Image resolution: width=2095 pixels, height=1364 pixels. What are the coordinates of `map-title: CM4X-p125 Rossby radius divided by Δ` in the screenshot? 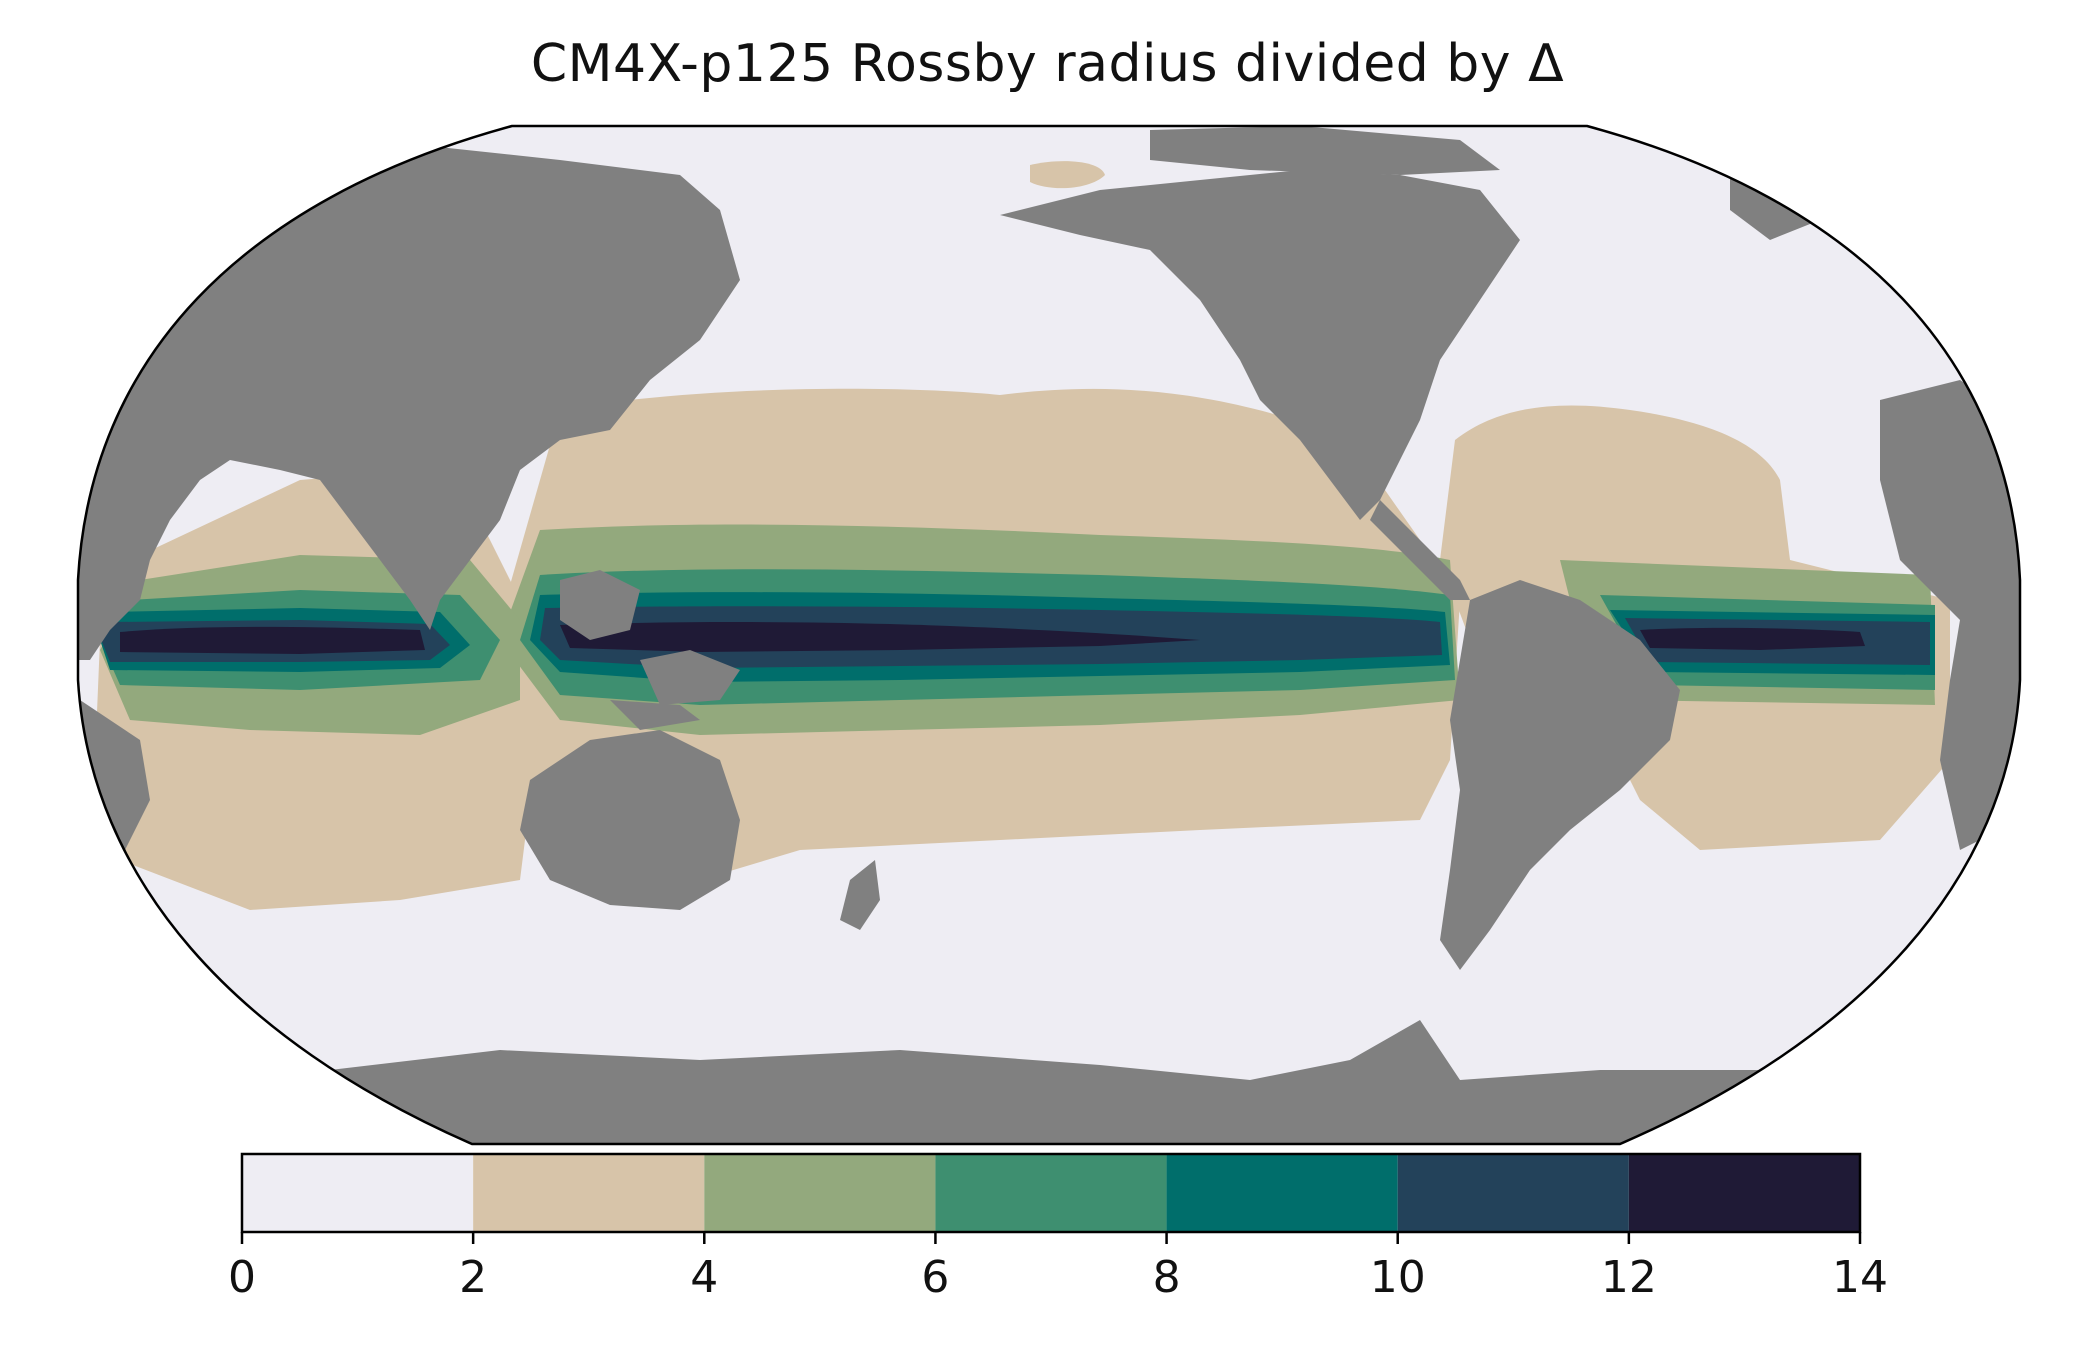 It's located at (1047, 64).